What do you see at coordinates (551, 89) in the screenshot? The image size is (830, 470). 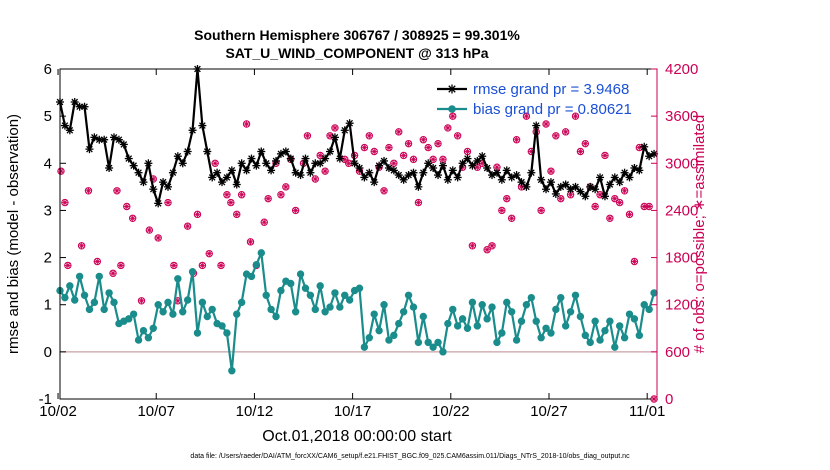 I see `legend-rmse-label: rmse grand pr = 3.9468` at bounding box center [551, 89].